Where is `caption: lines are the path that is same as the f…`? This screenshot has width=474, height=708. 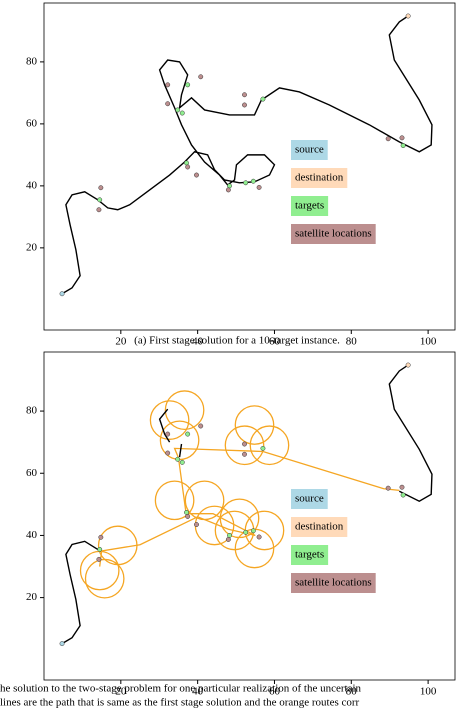
caption: lines are the path that is same as the f… is located at coordinates (180, 702).